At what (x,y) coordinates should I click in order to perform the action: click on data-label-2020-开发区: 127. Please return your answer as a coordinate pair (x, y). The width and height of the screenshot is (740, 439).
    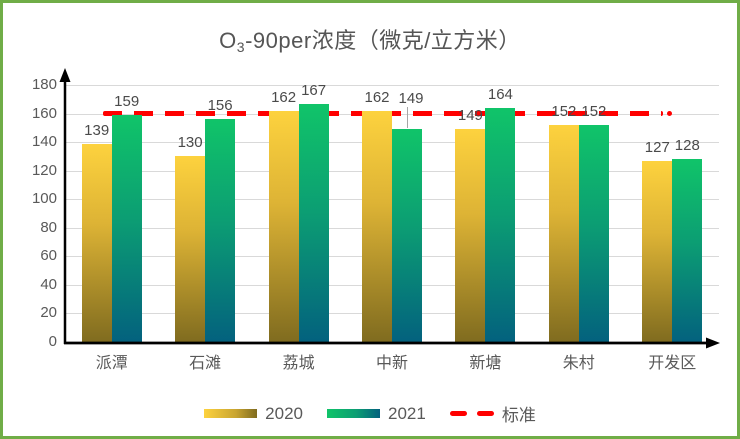
    Looking at the image, I should click on (657, 147).